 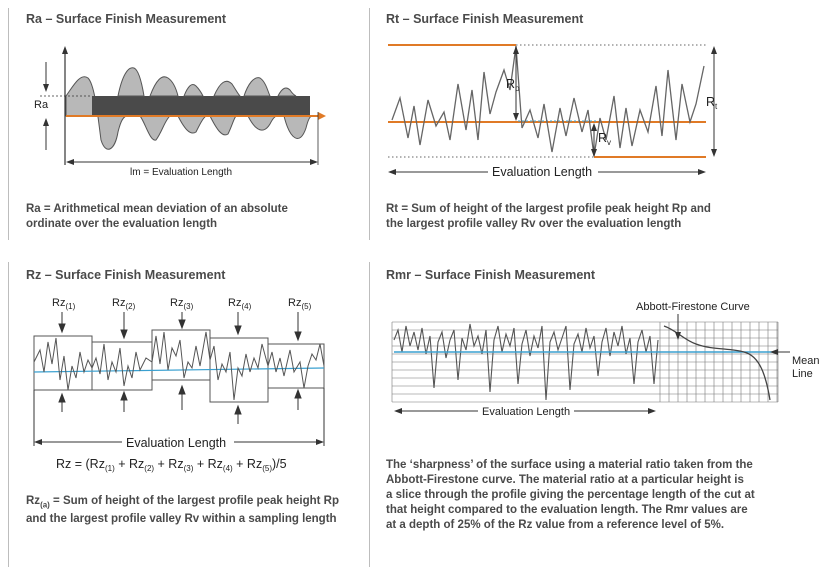 What do you see at coordinates (8, 414) in the screenshot?
I see `left-rule-bottom` at bounding box center [8, 414].